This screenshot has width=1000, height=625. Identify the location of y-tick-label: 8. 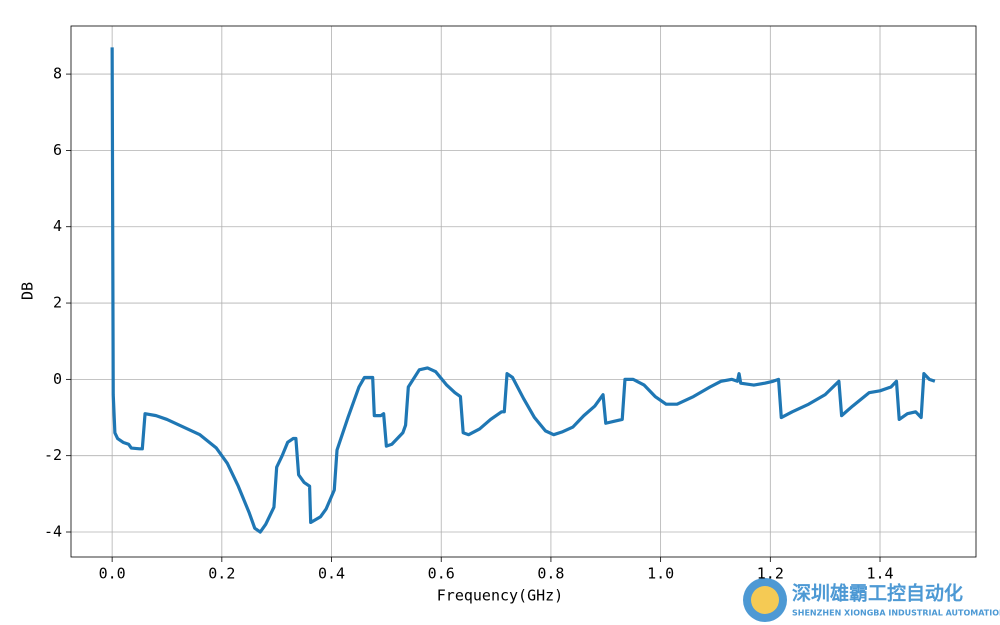
(57, 74).